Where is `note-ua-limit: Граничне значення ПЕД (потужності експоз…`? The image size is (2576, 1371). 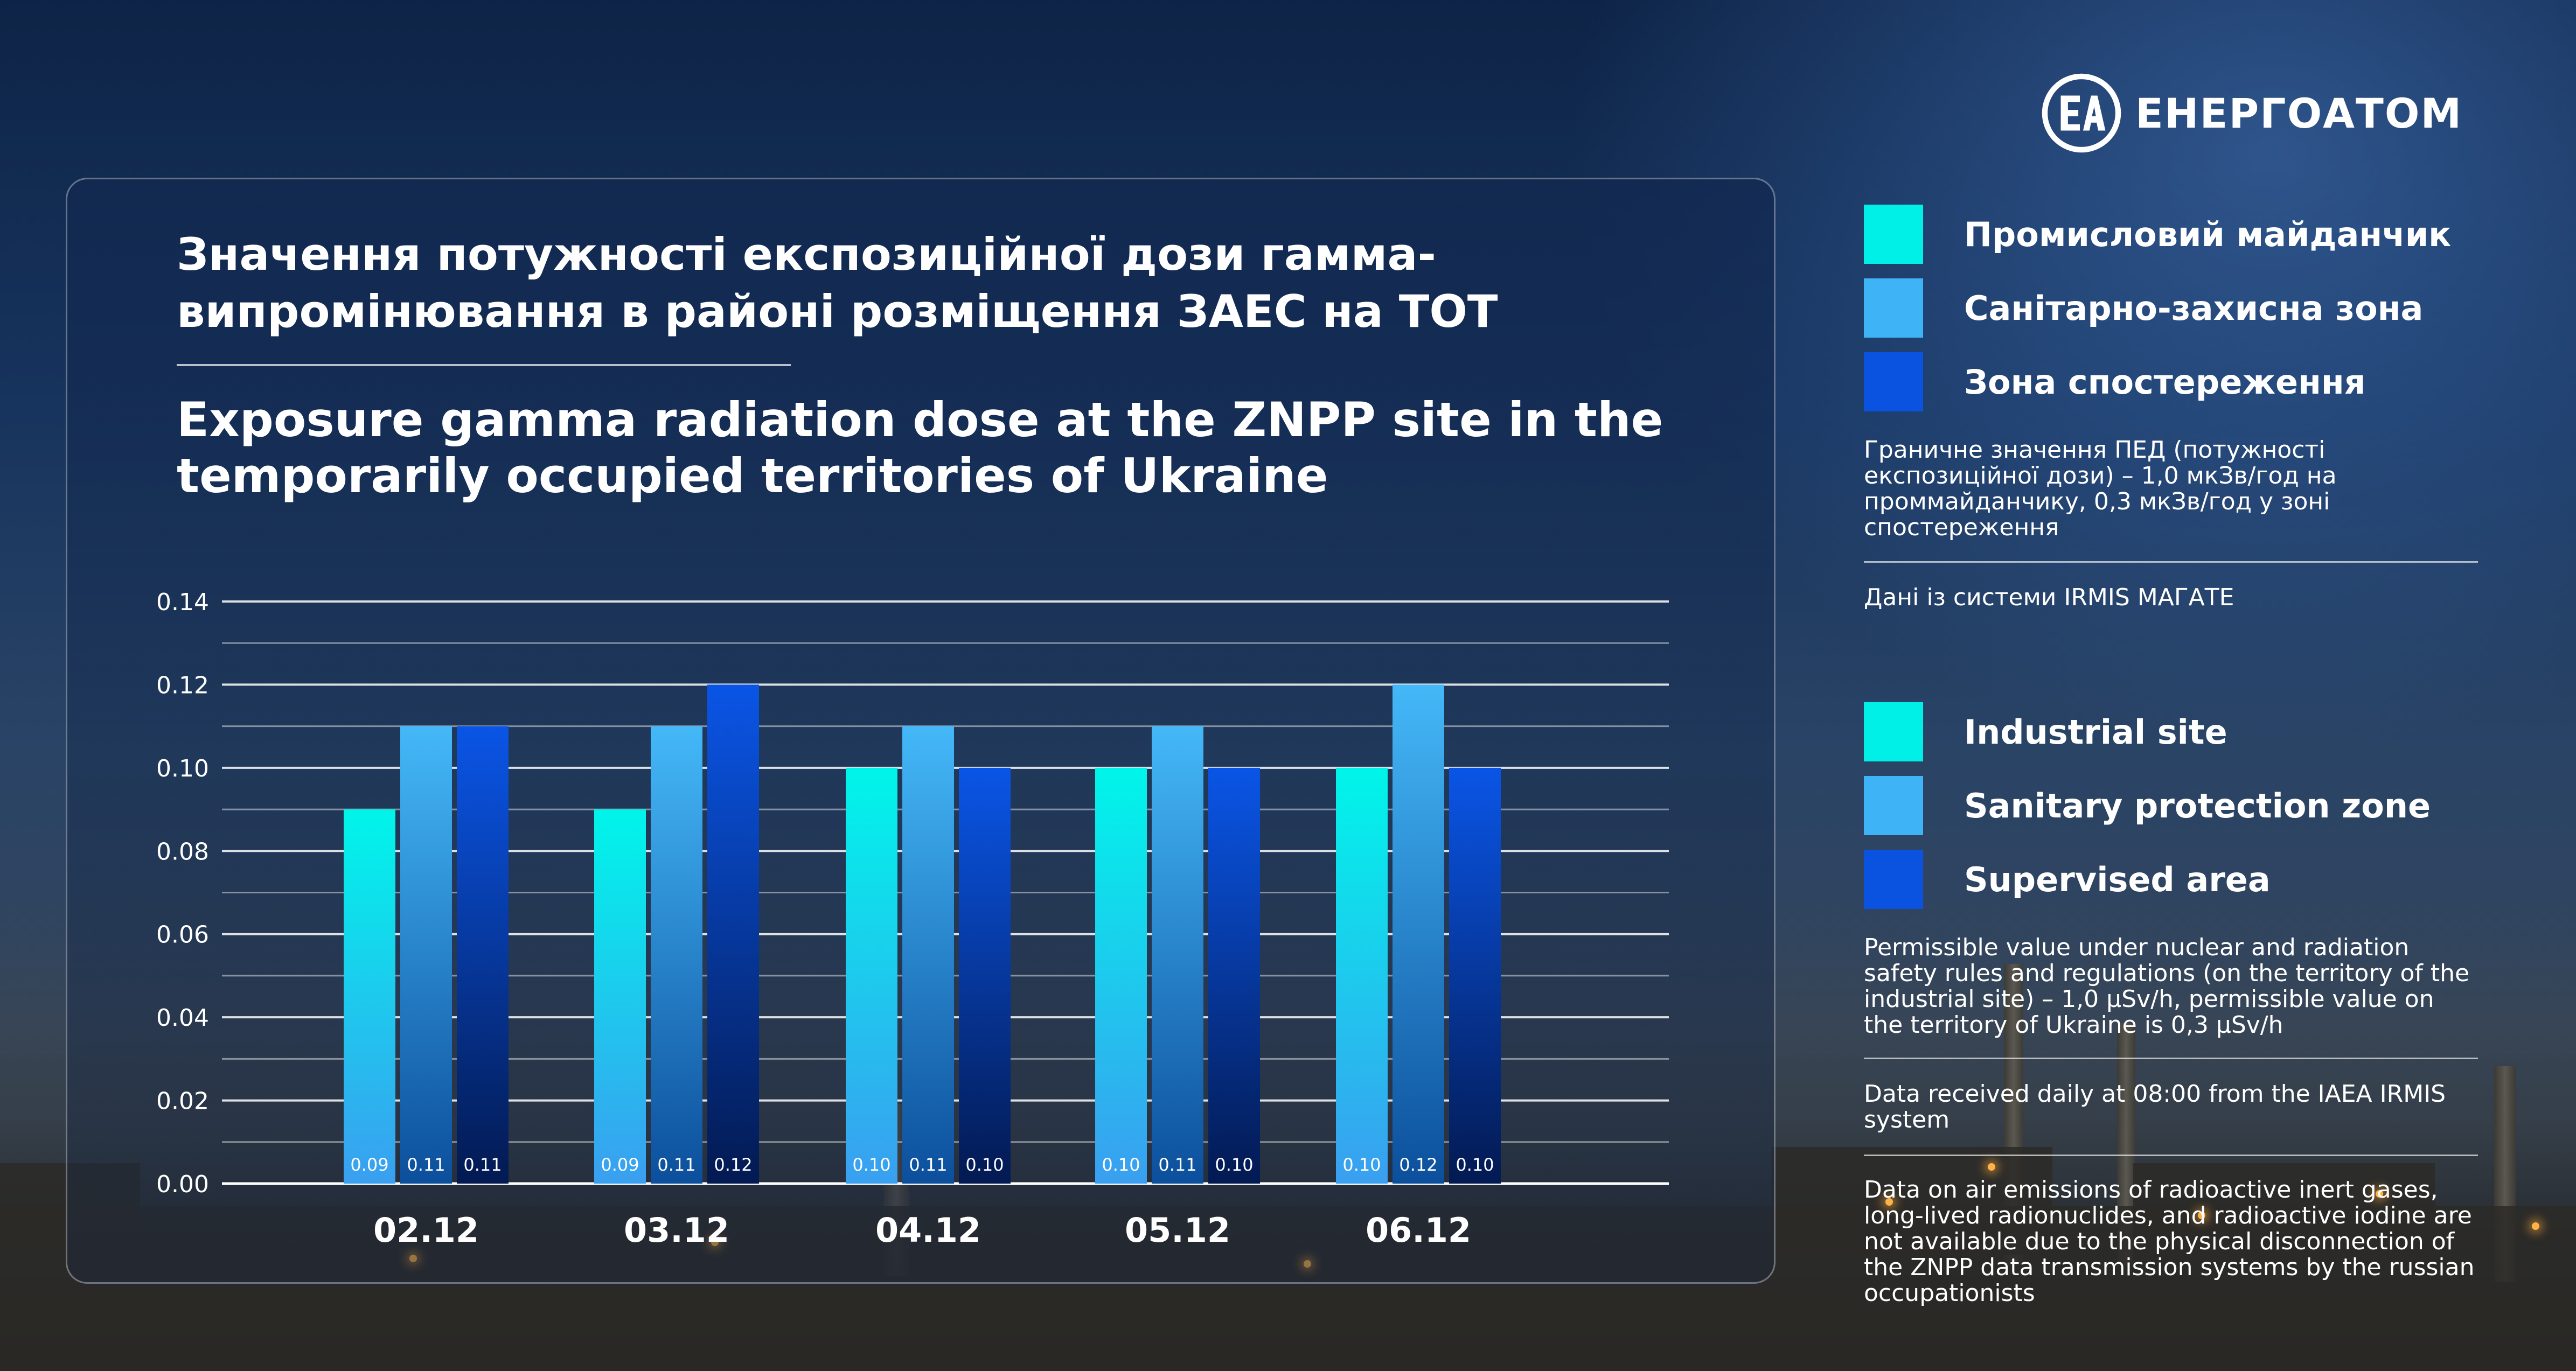 note-ua-limit: Граничне значення ПЕД (потужності експоз… is located at coordinates (2101, 489).